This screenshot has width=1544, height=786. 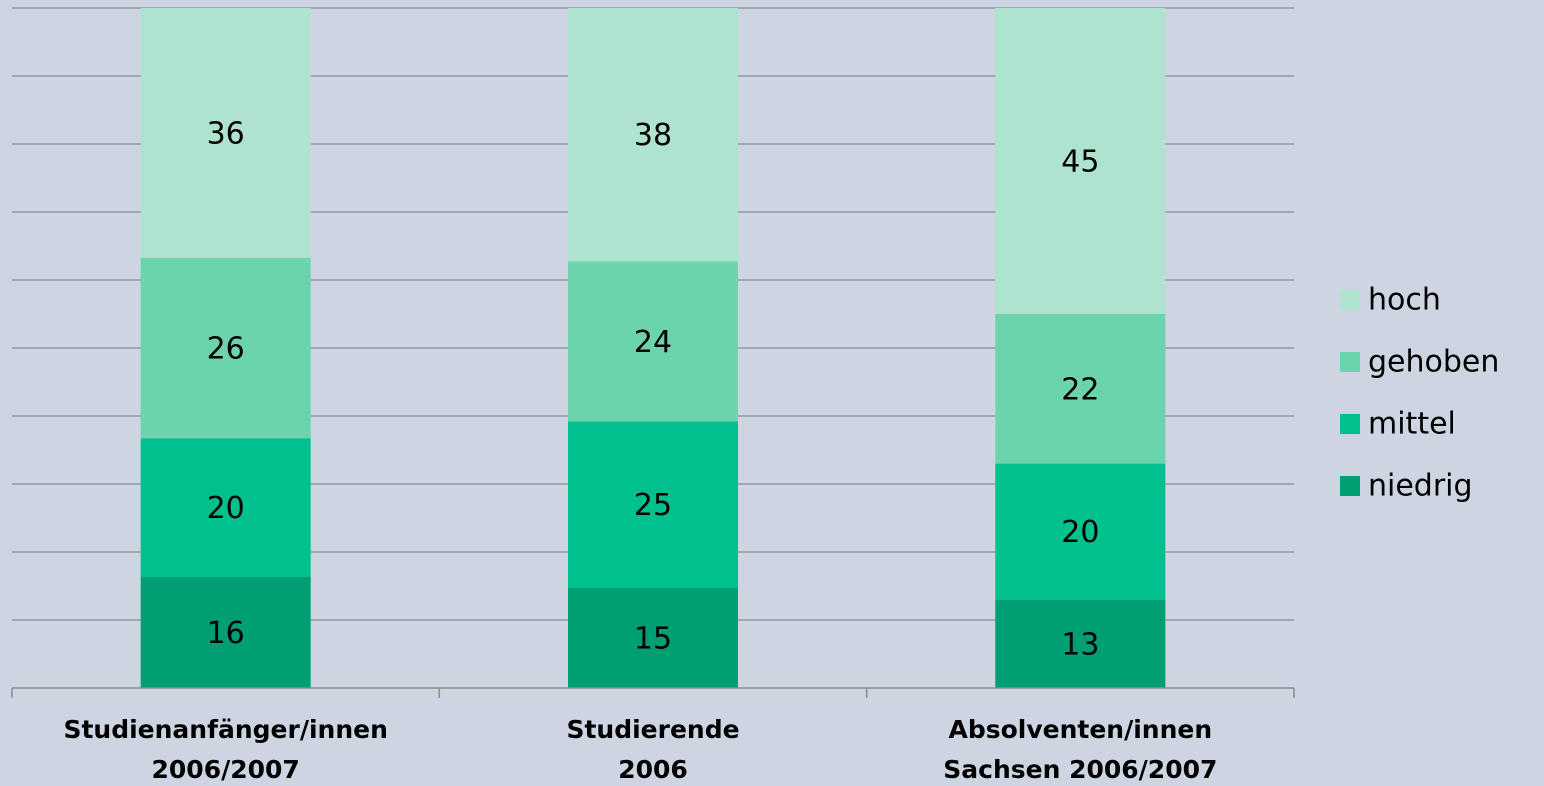 What do you see at coordinates (1420, 486) in the screenshot?
I see `legend-label: niedrig` at bounding box center [1420, 486].